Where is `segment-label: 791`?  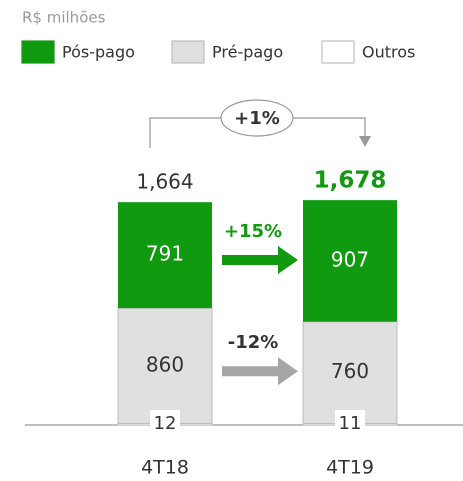
segment-label: 791 is located at coordinates (165, 254).